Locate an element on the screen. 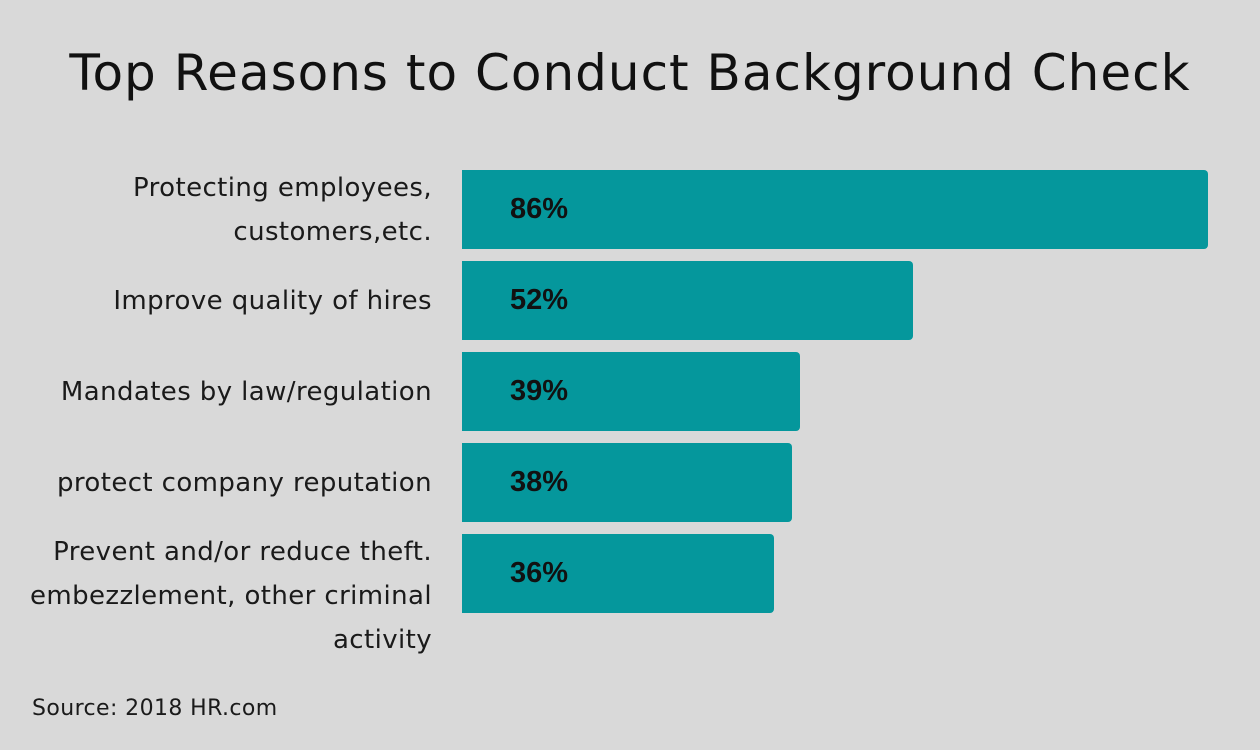 The width and height of the screenshot is (1260, 750). category-label-line: activity is located at coordinates (382, 640).